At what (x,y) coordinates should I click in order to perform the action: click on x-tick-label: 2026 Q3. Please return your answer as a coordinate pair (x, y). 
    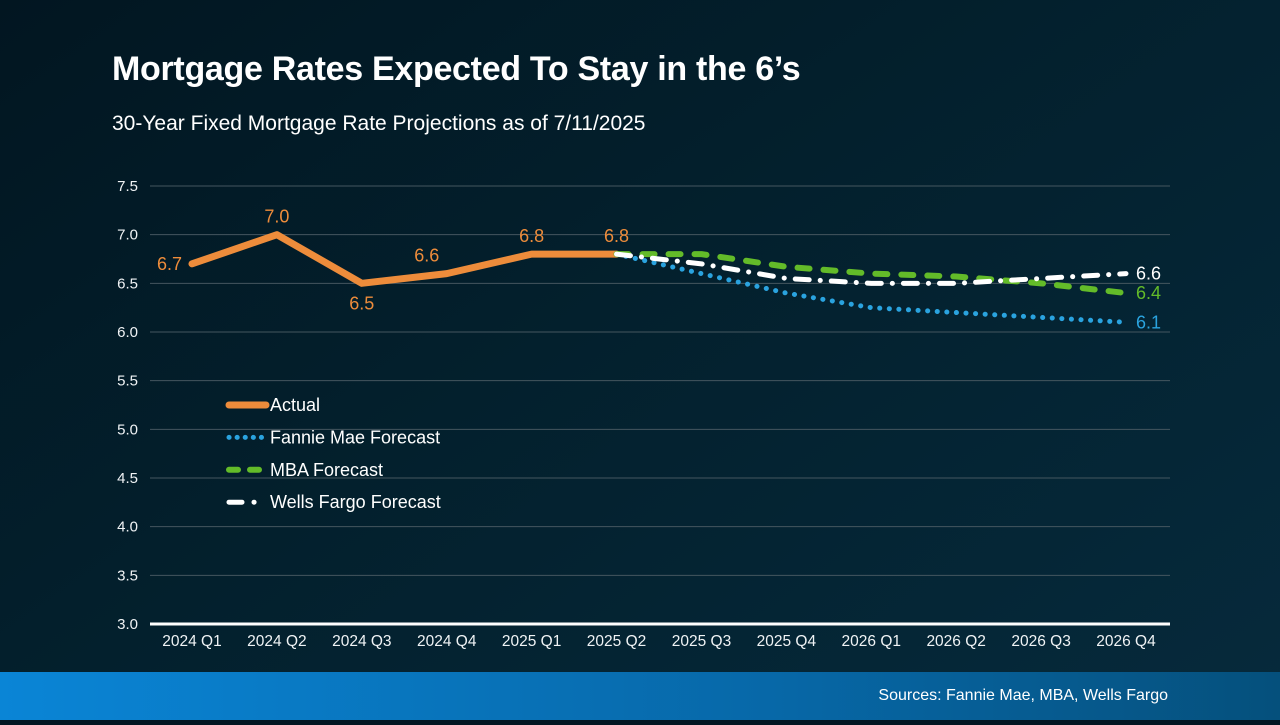
    Looking at the image, I should click on (1040, 641).